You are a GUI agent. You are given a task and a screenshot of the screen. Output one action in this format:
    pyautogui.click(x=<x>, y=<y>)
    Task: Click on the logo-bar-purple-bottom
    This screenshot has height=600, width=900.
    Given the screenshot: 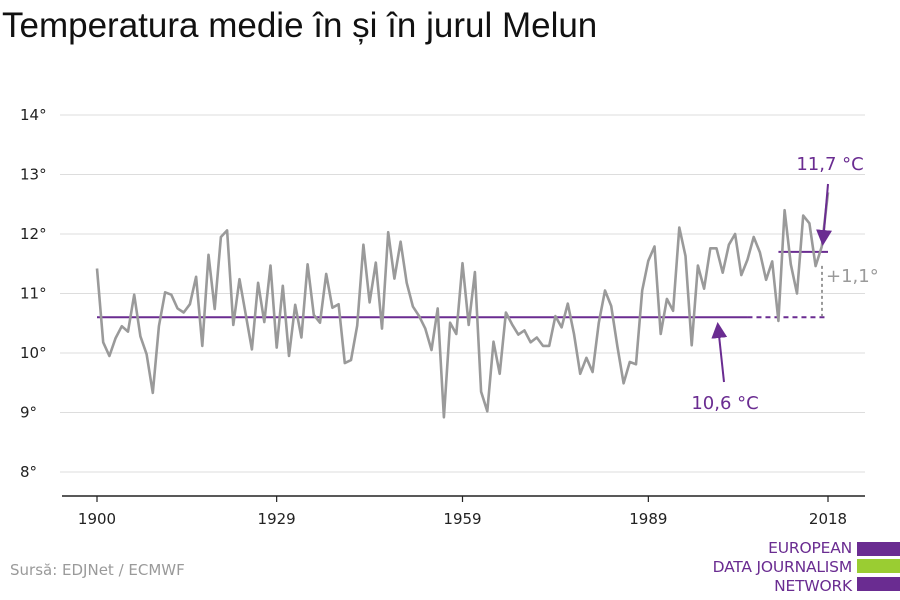 What is the action you would take?
    pyautogui.click(x=878, y=584)
    